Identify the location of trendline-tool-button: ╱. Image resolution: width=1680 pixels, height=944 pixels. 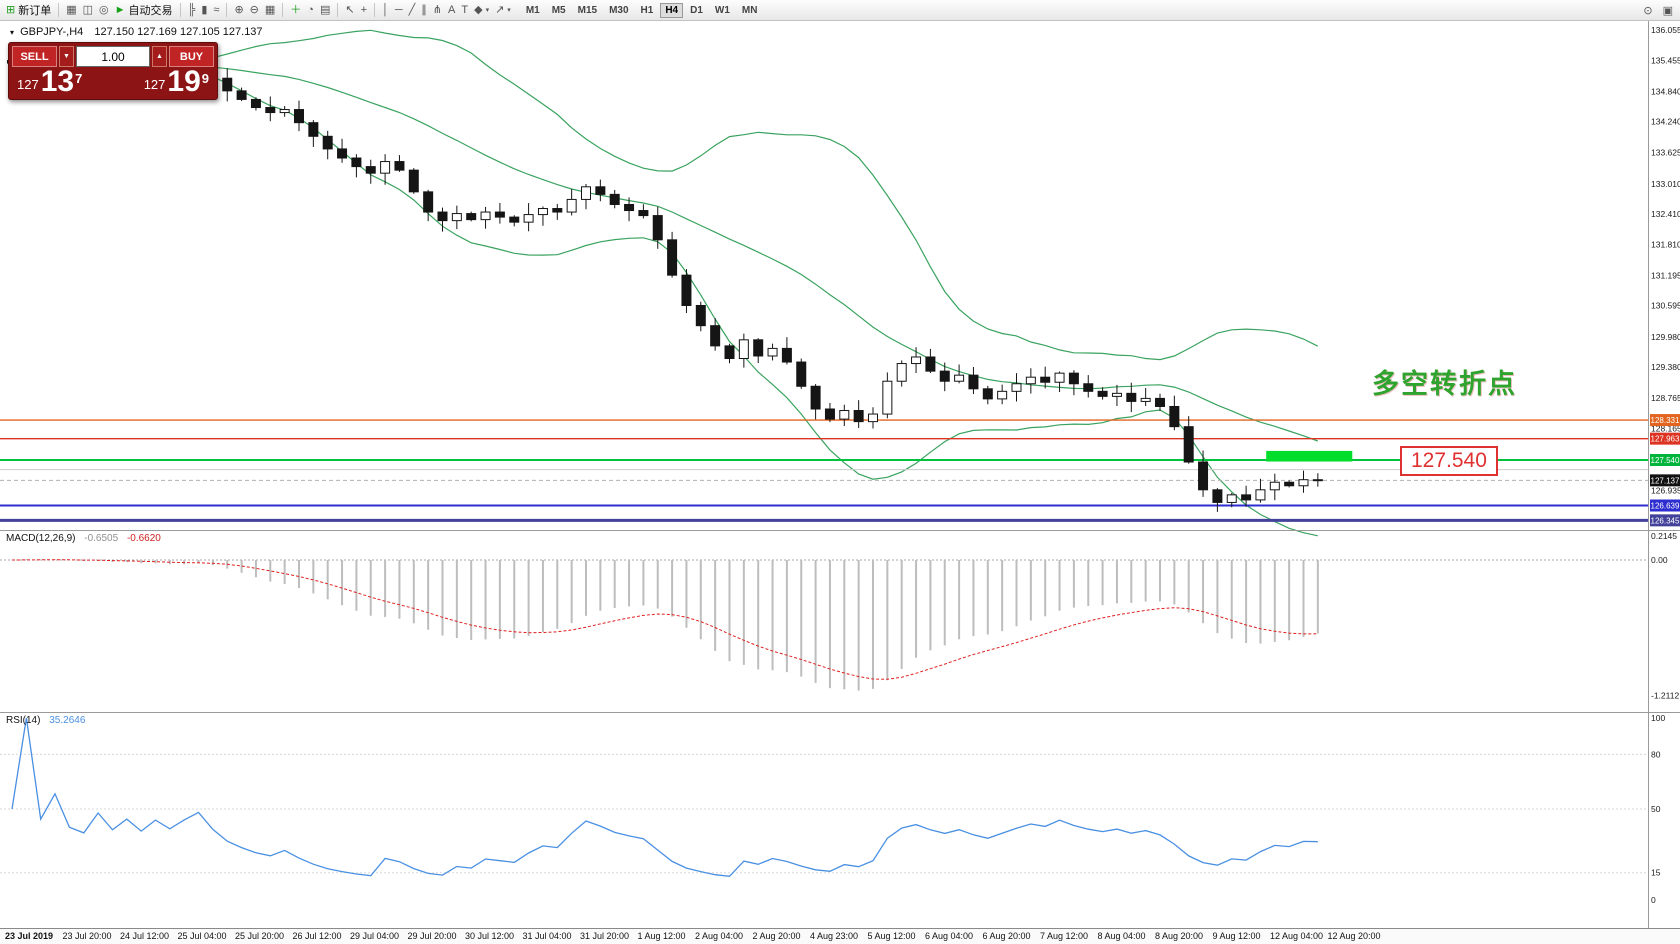
(412, 10).